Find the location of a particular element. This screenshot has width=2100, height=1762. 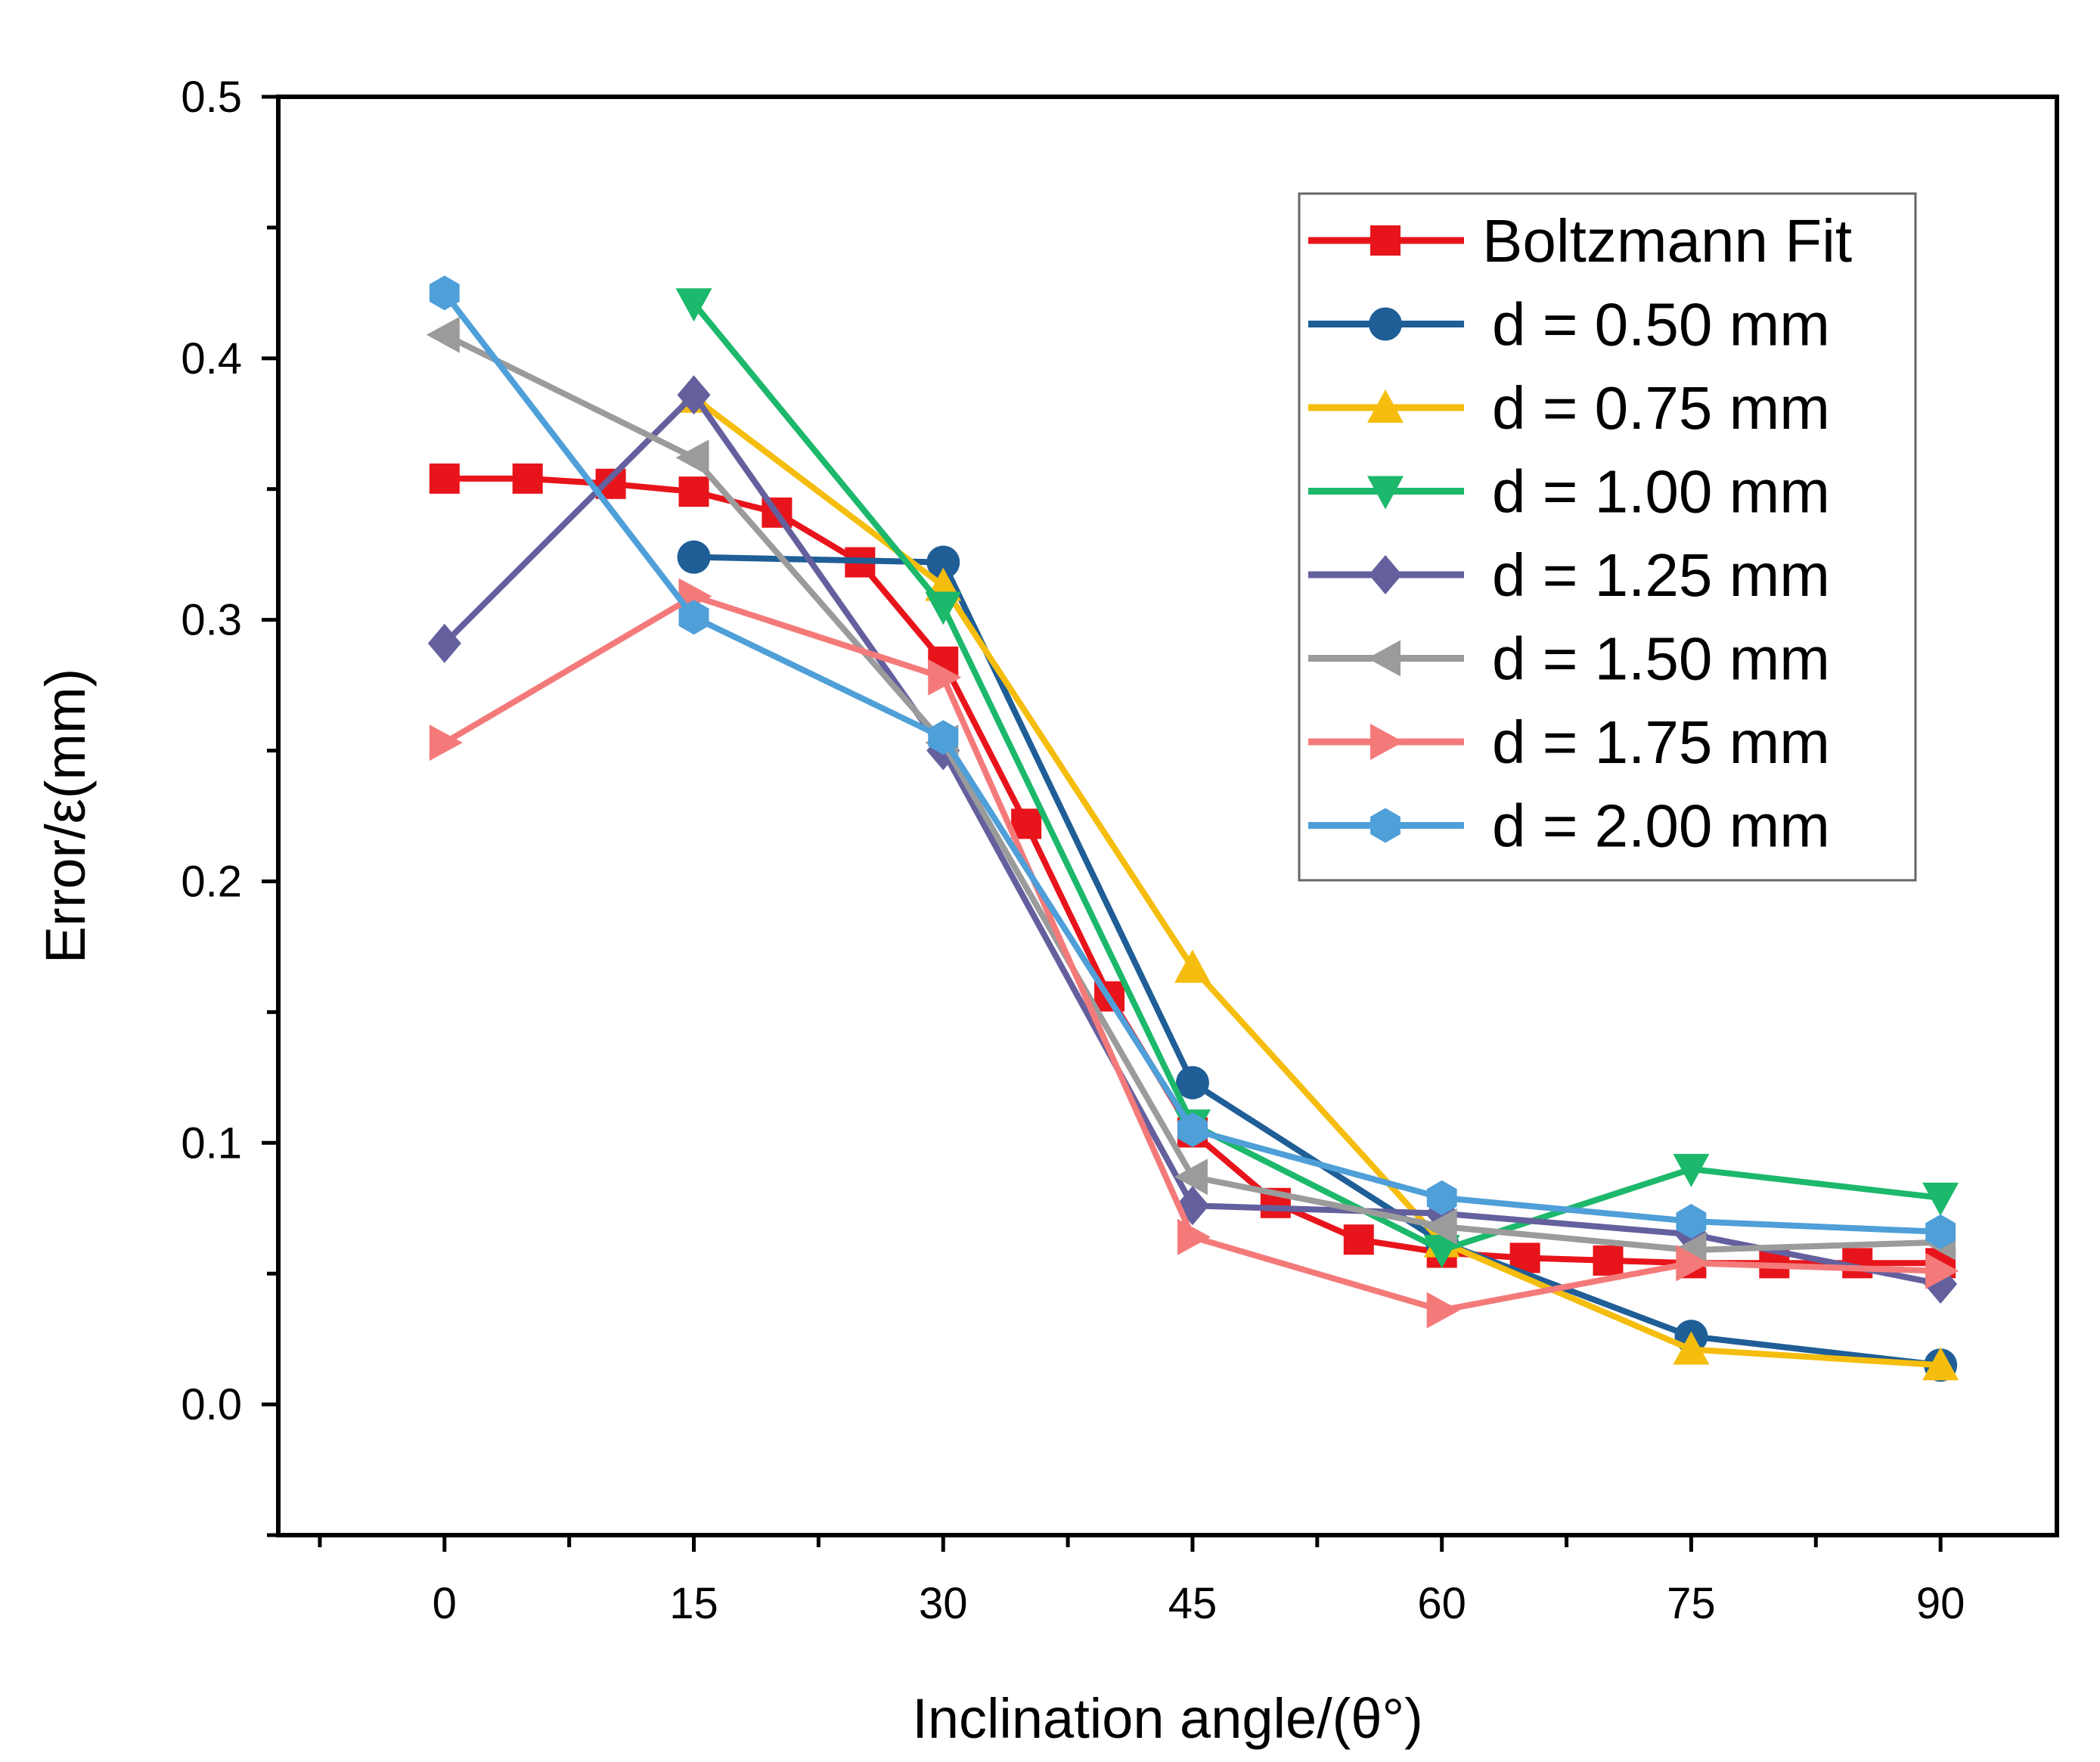

legend-item: d = 0.50 mm is located at coordinates (1569, 324).